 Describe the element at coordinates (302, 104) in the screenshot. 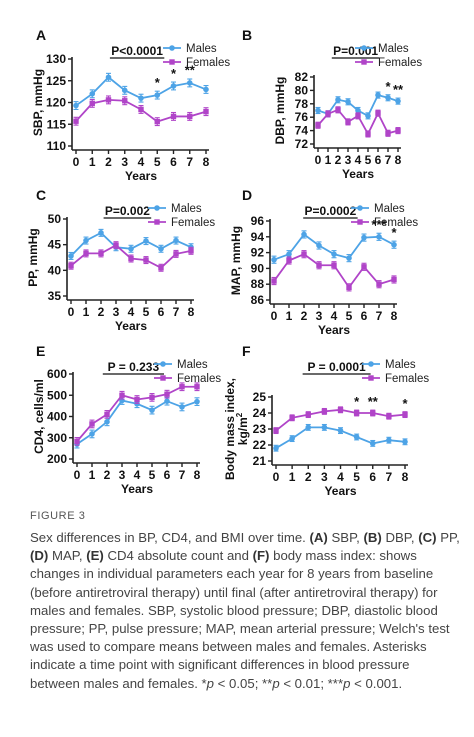

I see `y-tick-label: 78` at that location.